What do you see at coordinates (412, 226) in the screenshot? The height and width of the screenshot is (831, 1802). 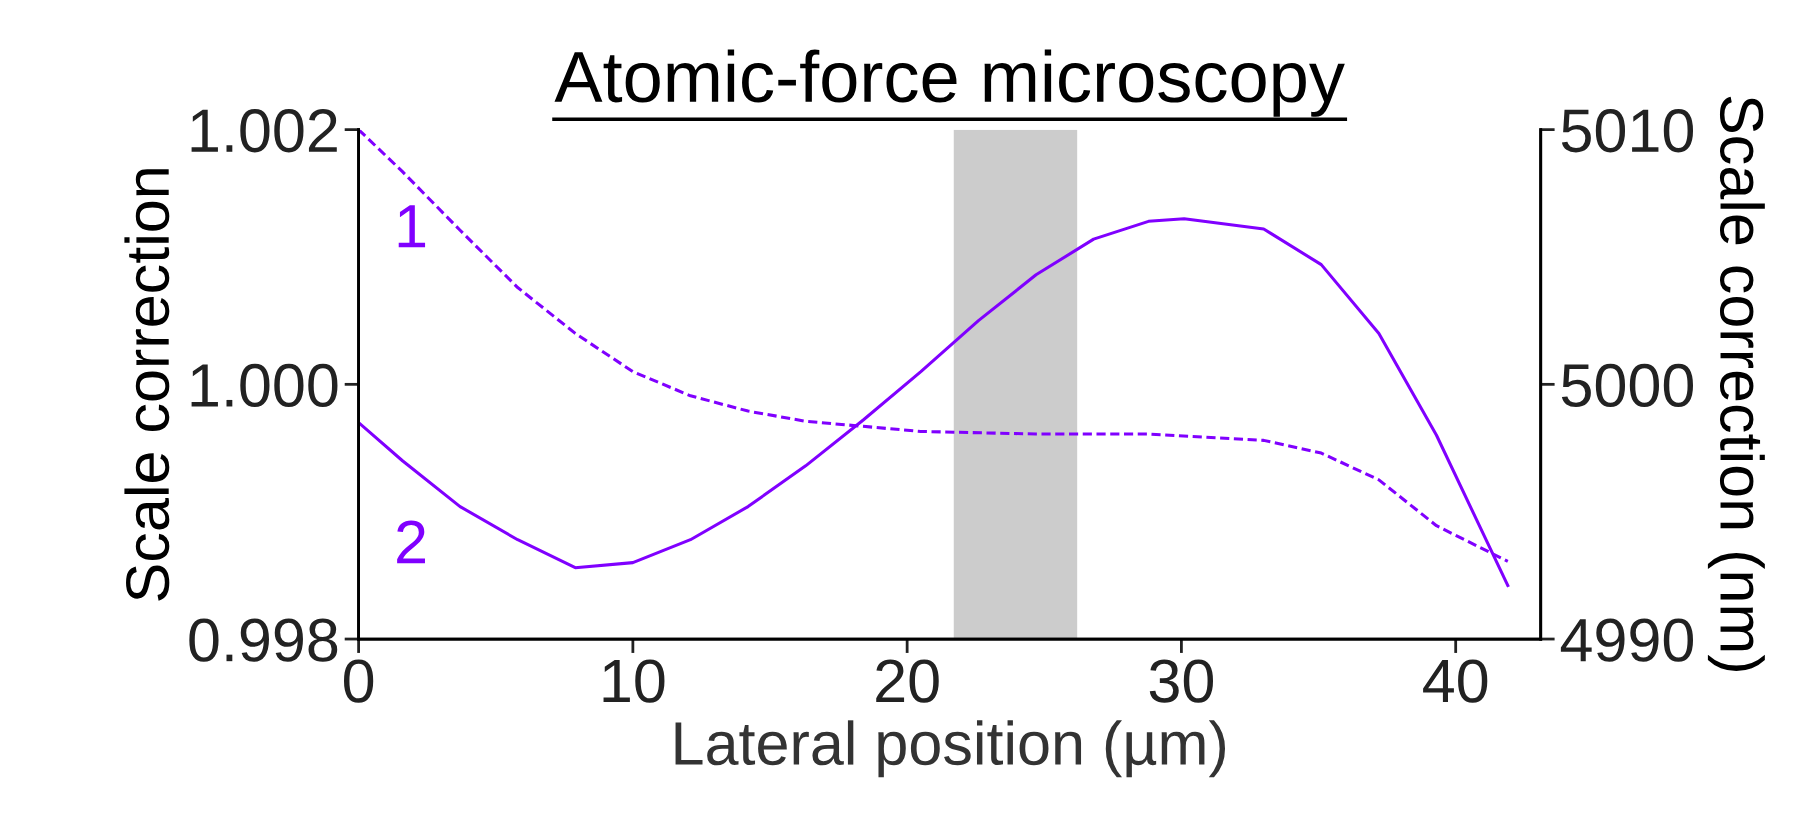 I see `annotation: 1` at bounding box center [412, 226].